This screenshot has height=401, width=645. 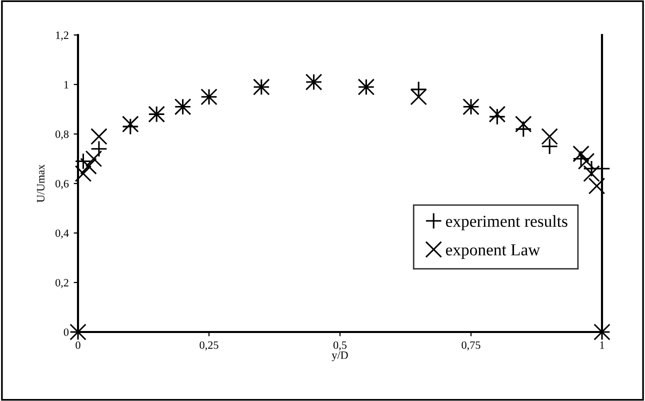 I want to click on legend-label: experiment results, so click(x=507, y=222).